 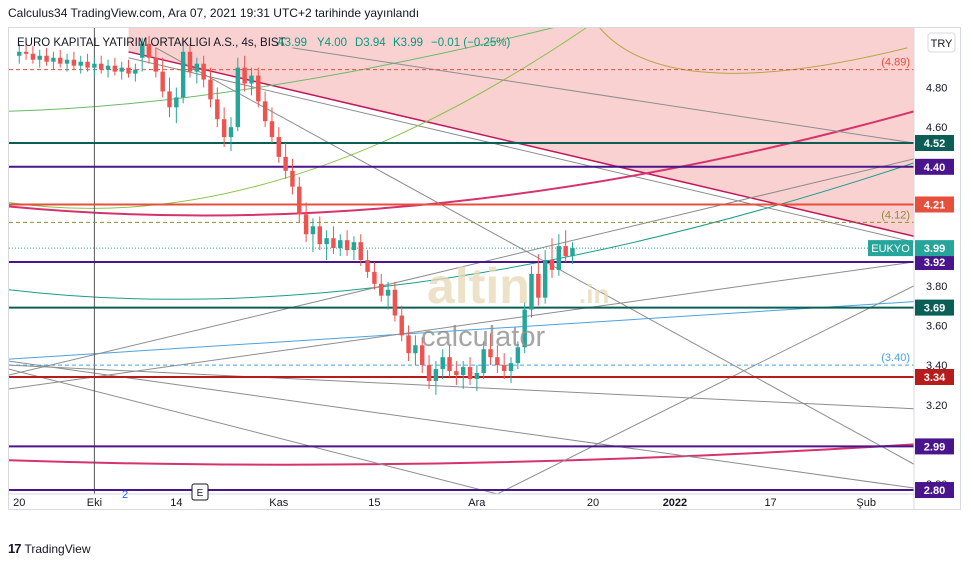 What do you see at coordinates (936, 287) in the screenshot?
I see `y-tick-label: 3.80` at bounding box center [936, 287].